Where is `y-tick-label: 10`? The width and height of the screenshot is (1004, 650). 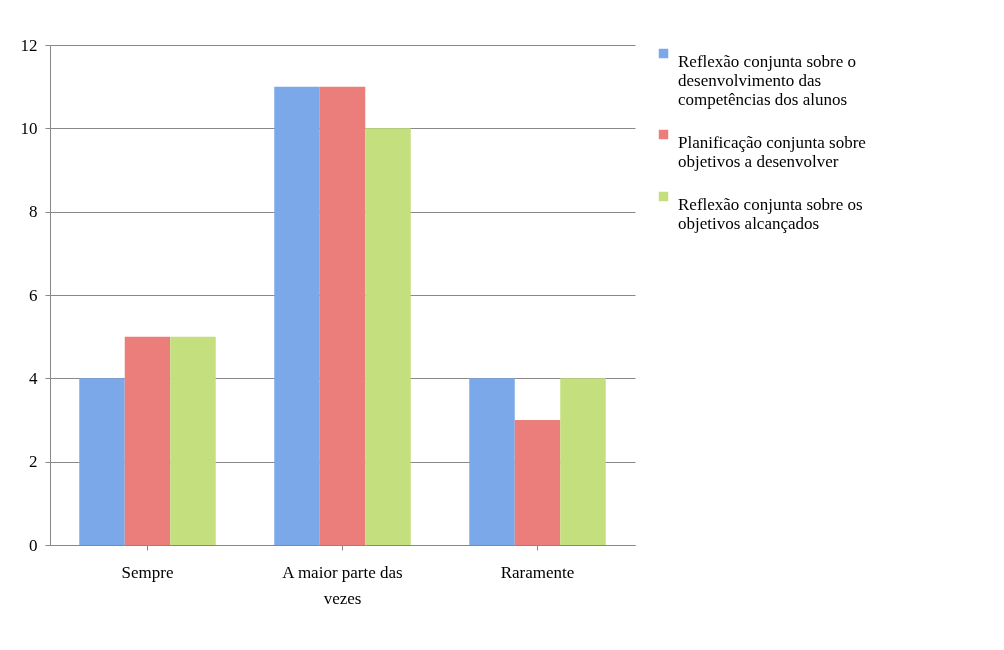
y-tick-label: 10 is located at coordinates (29, 128).